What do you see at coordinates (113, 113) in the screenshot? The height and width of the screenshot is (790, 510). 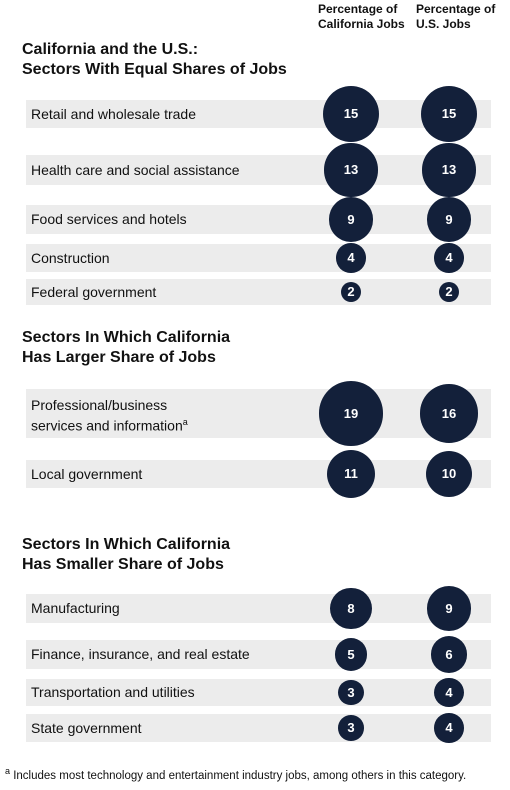 I see `row-label: Retail and wholesale trade` at bounding box center [113, 113].